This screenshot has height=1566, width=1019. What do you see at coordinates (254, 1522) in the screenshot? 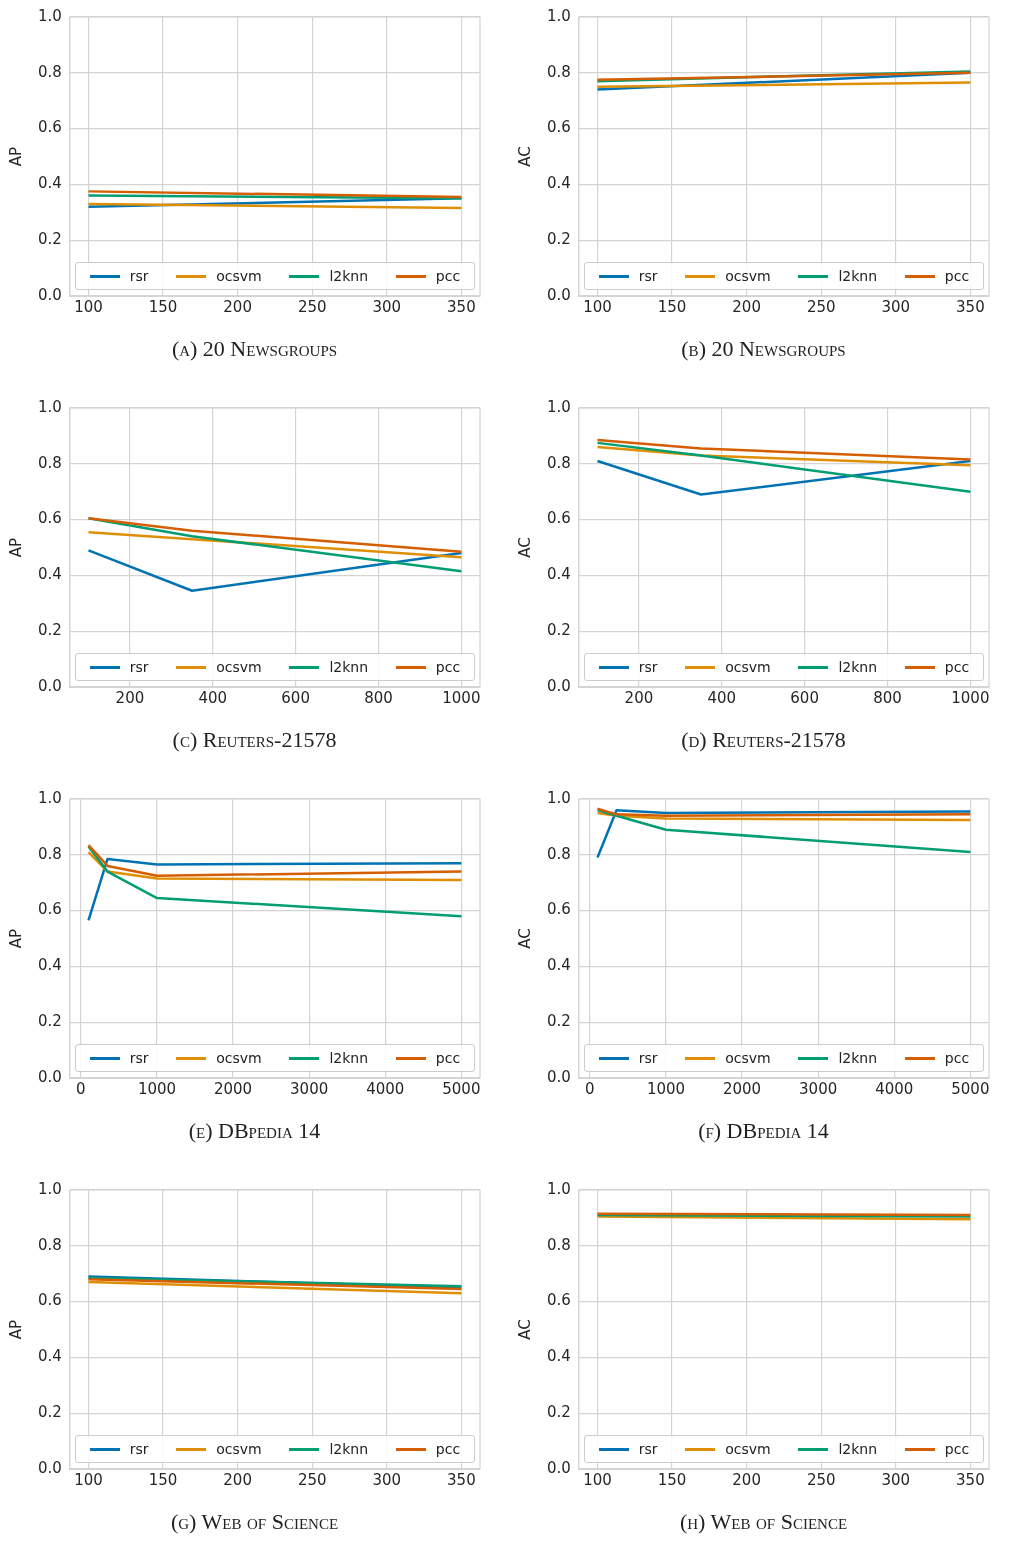
I see `text: (g) Web of Science` at bounding box center [254, 1522].